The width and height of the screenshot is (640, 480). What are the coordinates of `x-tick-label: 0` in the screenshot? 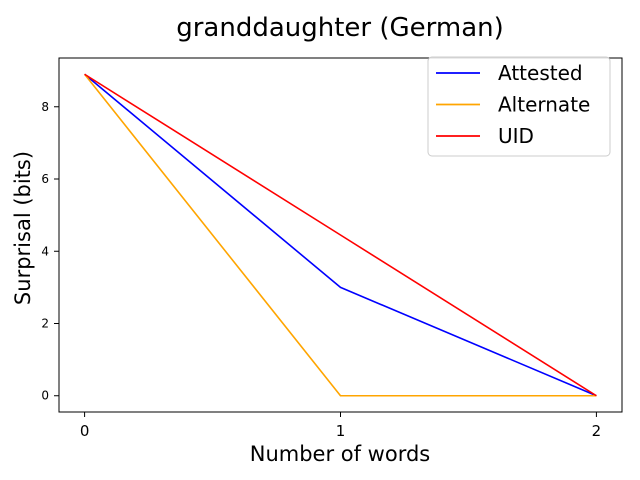 It's located at (85, 431).